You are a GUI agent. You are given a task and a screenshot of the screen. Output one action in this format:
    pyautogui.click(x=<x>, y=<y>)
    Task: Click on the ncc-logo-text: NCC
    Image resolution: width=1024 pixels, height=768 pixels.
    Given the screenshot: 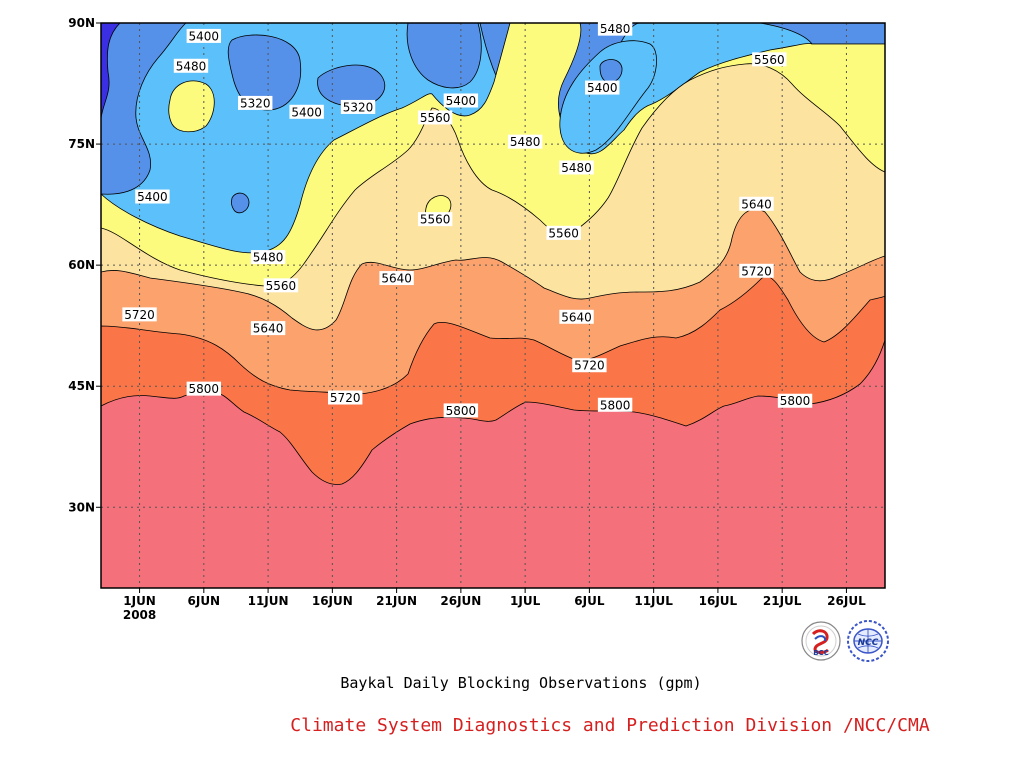 What is the action you would take?
    pyautogui.click(x=868, y=643)
    